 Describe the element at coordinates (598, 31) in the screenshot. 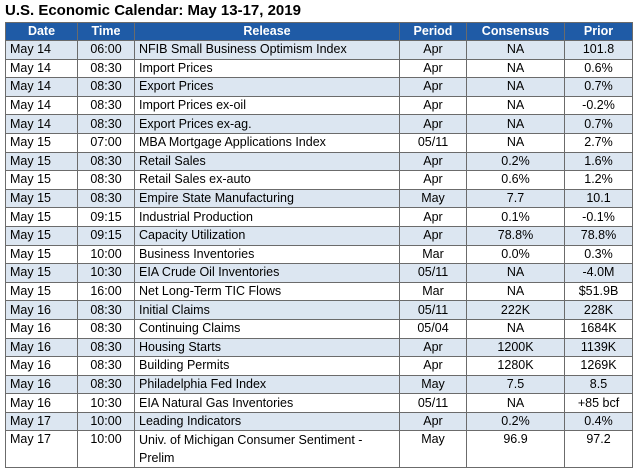

I see `column-header-prior: Prior` at that location.